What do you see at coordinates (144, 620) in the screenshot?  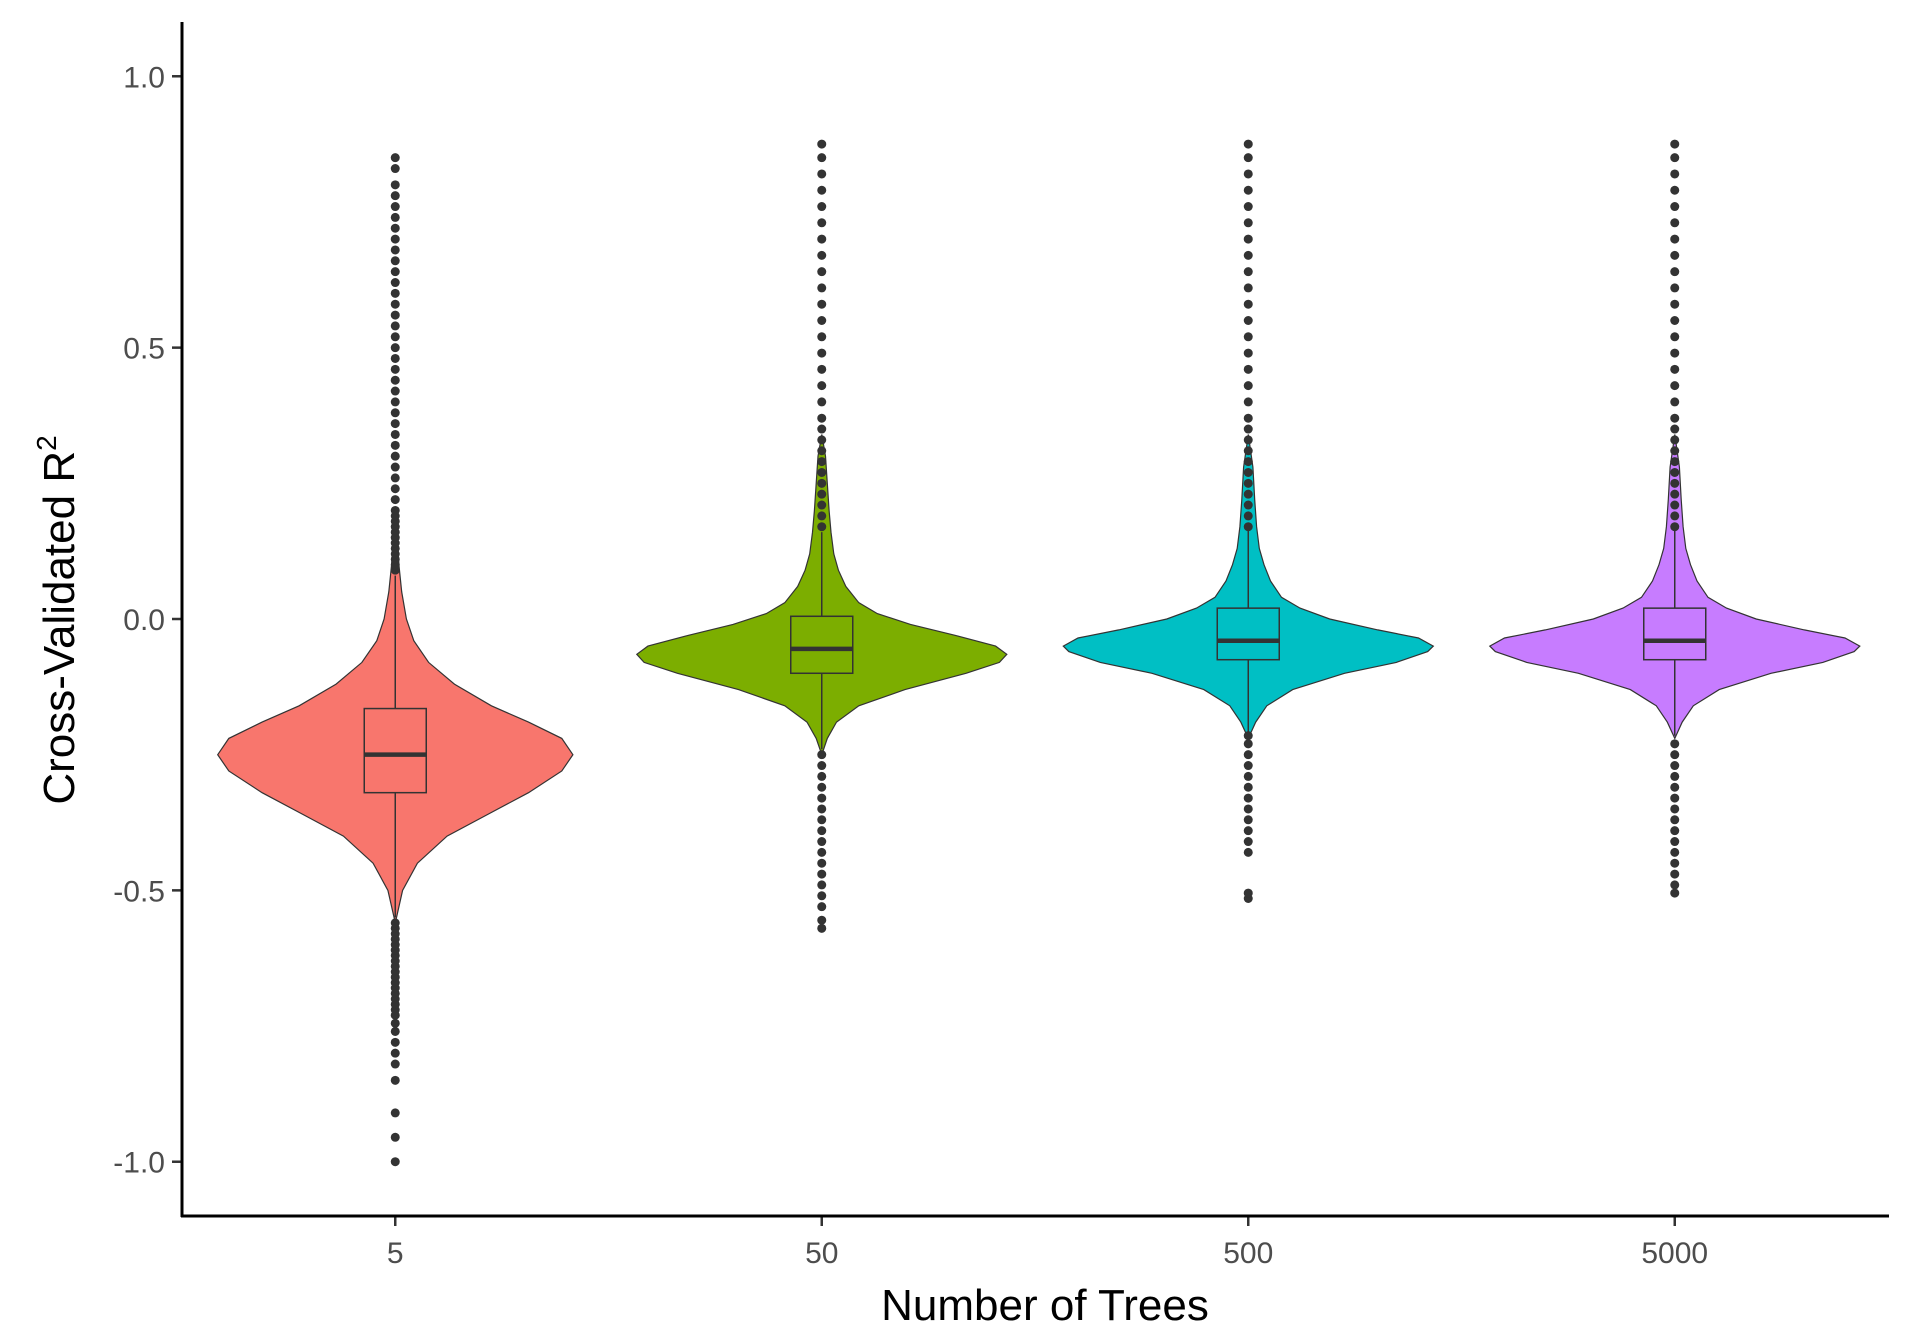 I see `y-tick-label: 0.0` at bounding box center [144, 620].